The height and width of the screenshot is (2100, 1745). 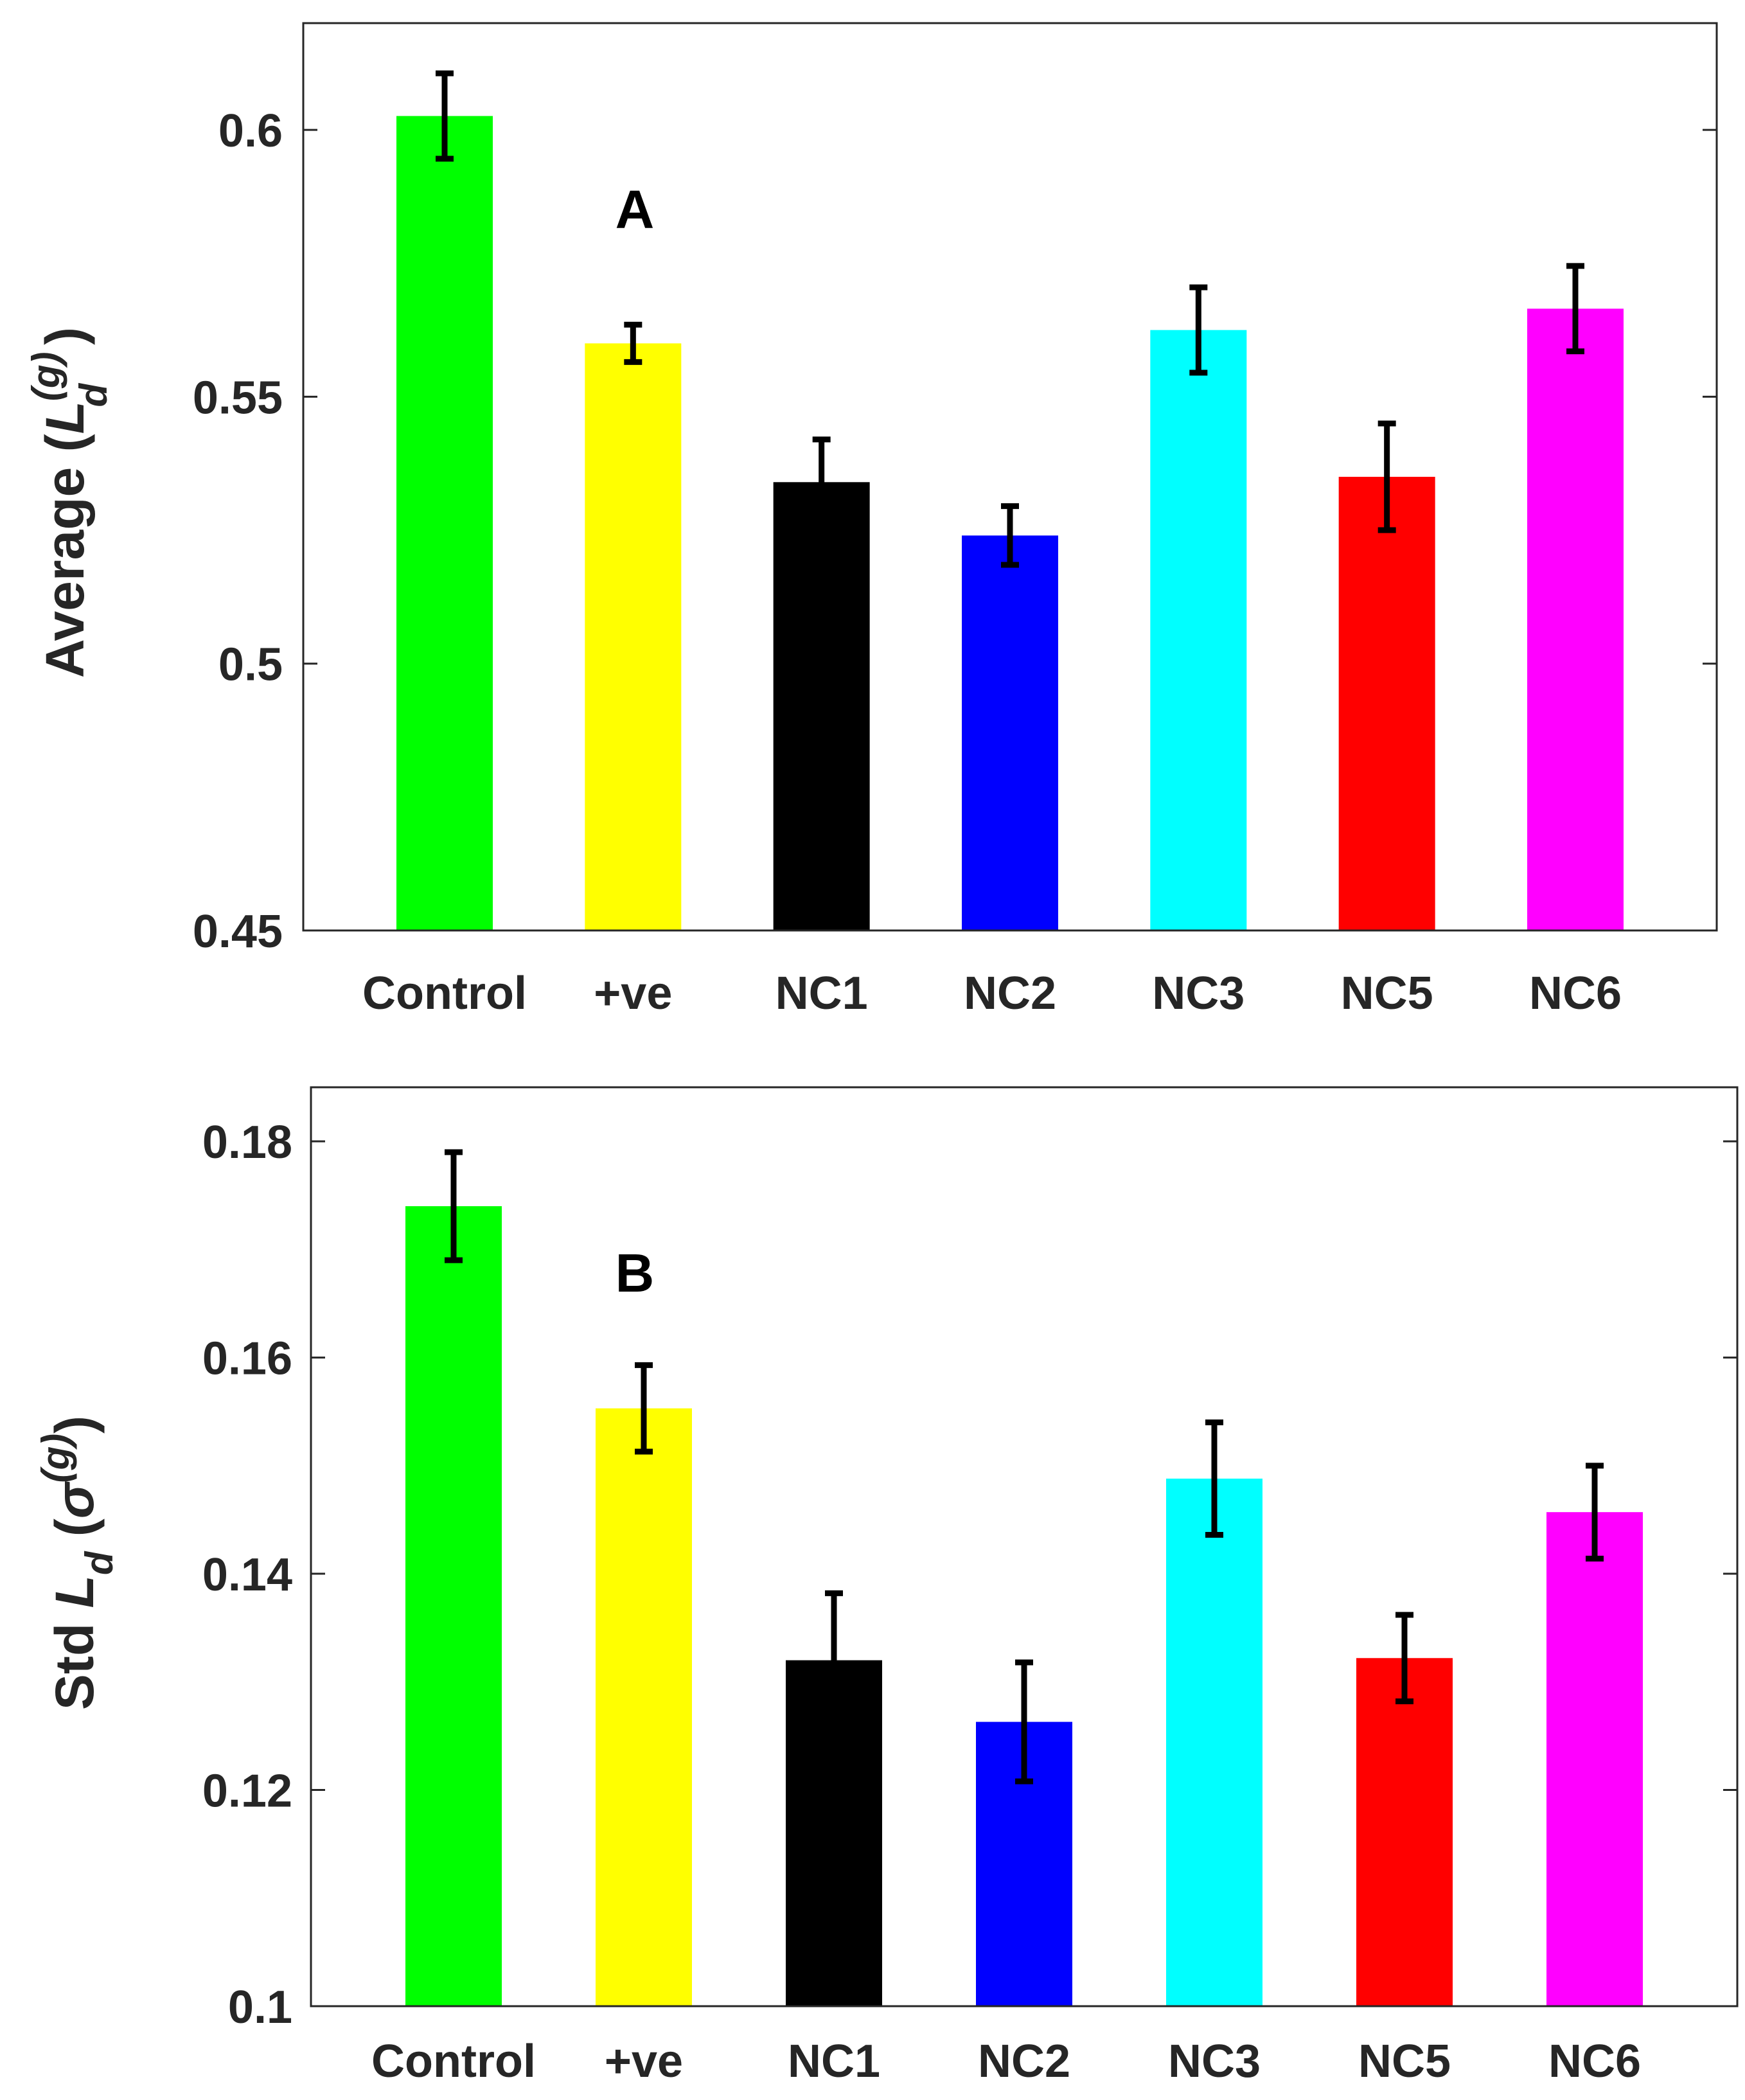 What do you see at coordinates (247, 1791) in the screenshot?
I see `y-tick-label: 0.12` at bounding box center [247, 1791].